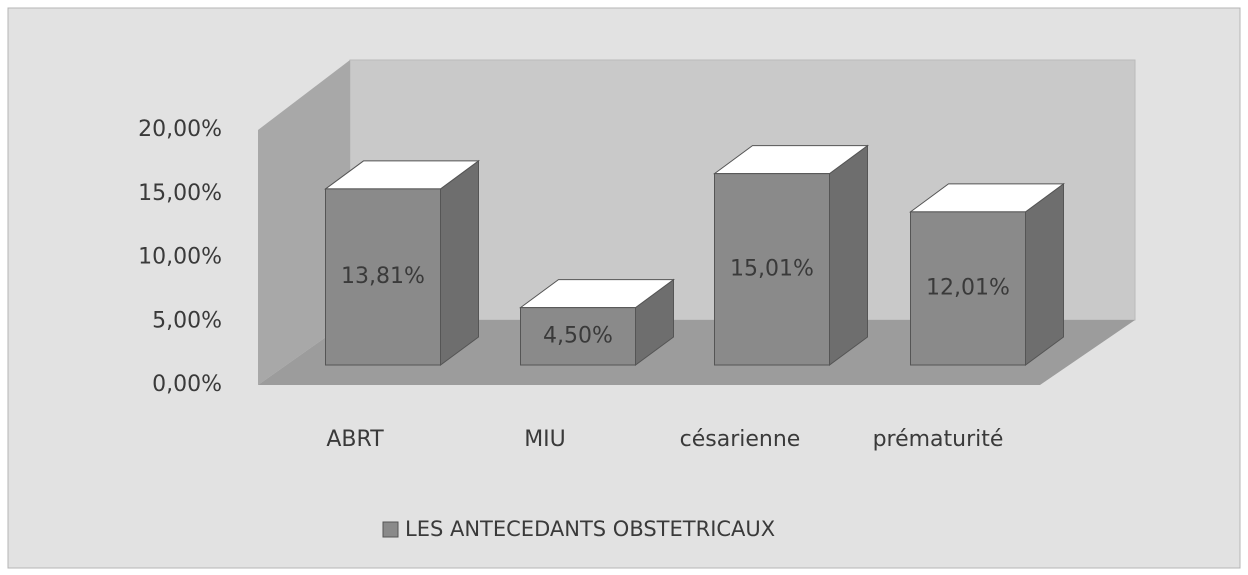 The height and width of the screenshot is (575, 1248). What do you see at coordinates (180, 193) in the screenshot?
I see `y-tick-label: 15,00%` at bounding box center [180, 193].